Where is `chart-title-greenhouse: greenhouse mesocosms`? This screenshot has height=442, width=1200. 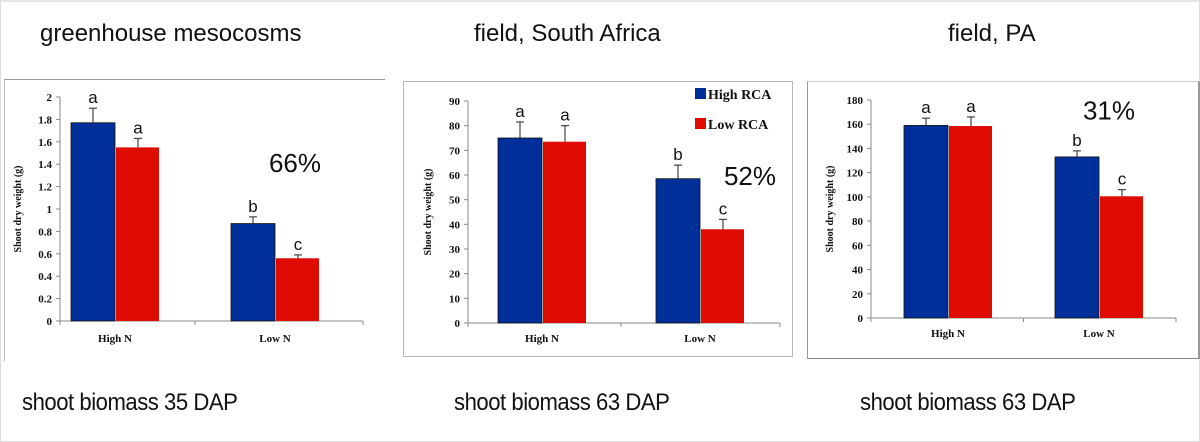
chart-title-greenhouse: greenhouse mesocosms is located at coordinates (171, 33).